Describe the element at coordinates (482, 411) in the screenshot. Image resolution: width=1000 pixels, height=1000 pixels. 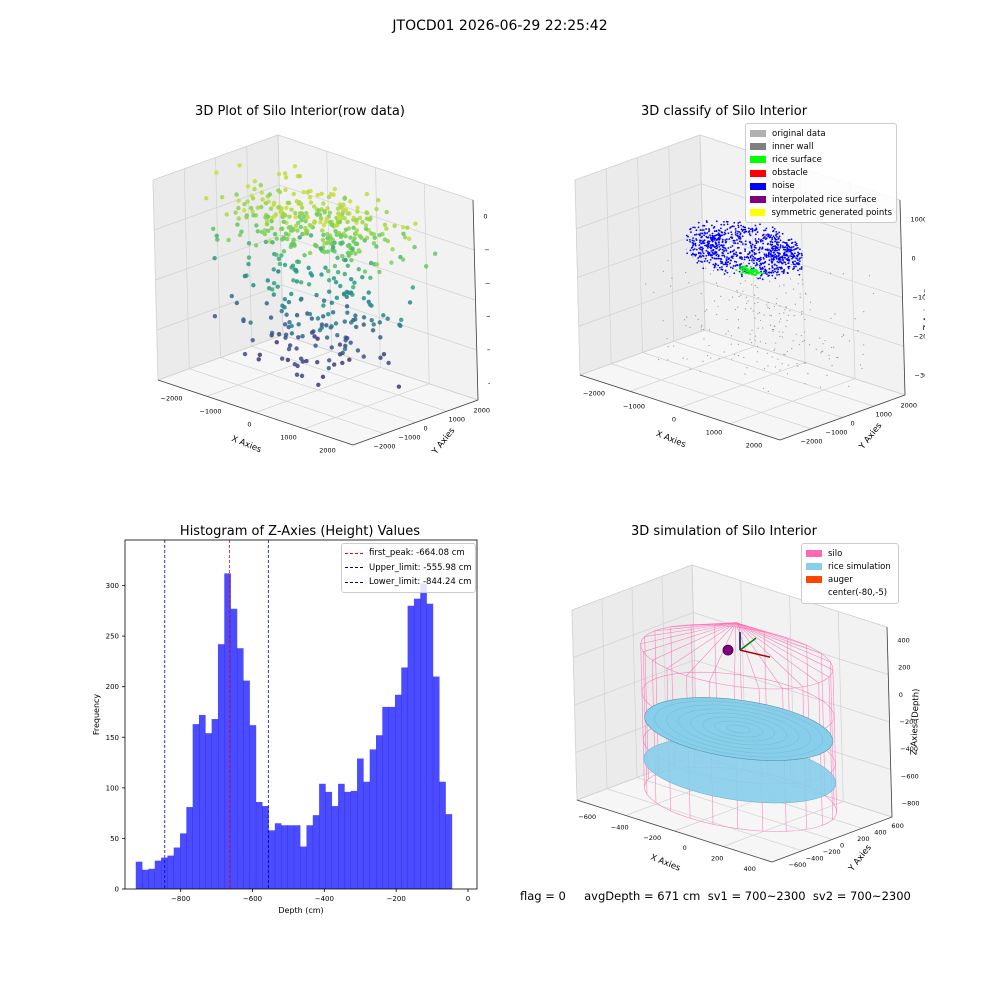
I see `raw-y-tick: 2000` at that location.